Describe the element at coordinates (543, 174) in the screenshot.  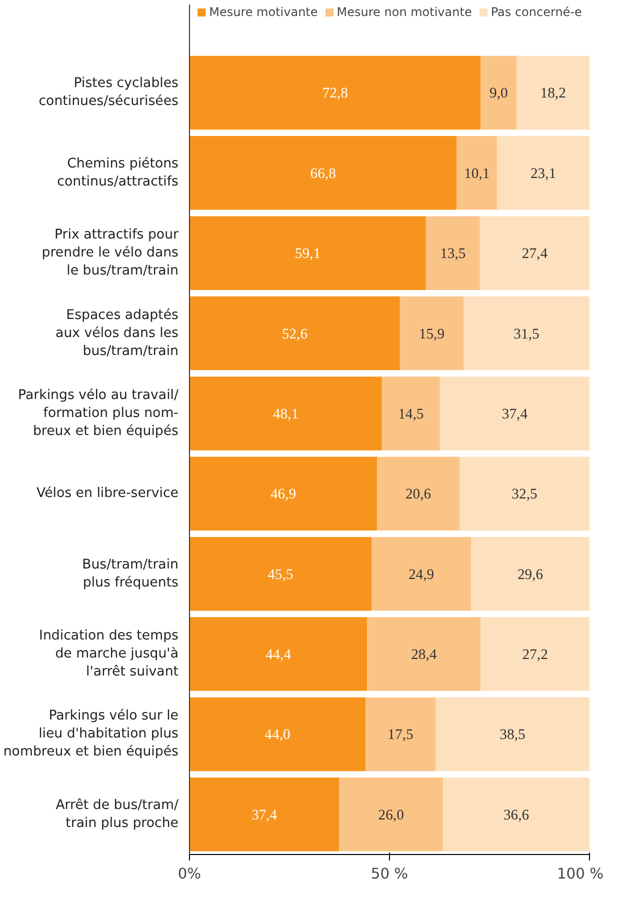
I see `data-label: 23,1` at that location.